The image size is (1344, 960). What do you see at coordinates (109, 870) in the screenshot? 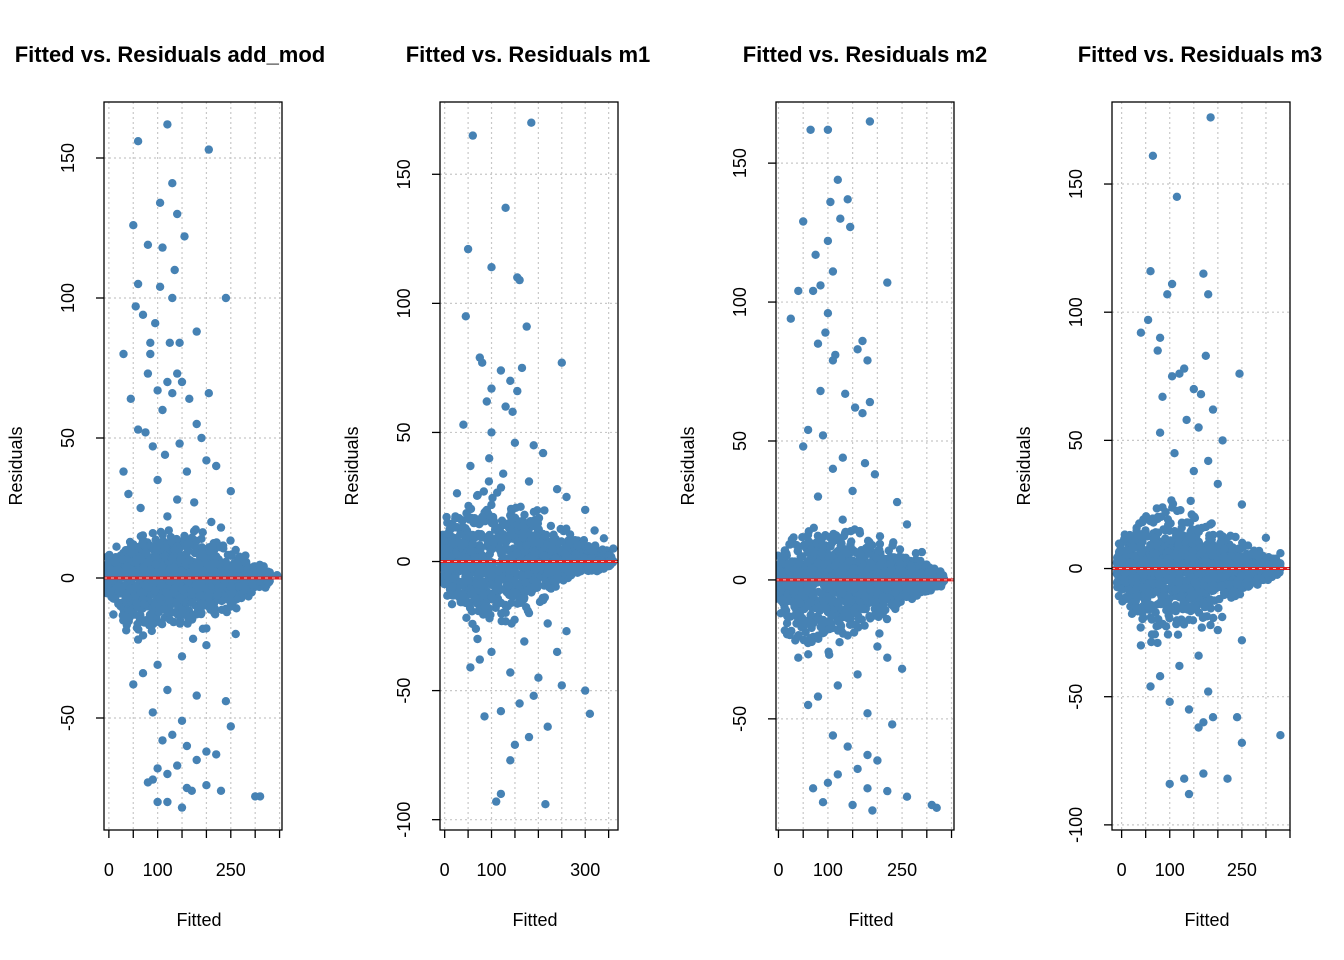
I see `x-tick-label: 0` at bounding box center [109, 870].